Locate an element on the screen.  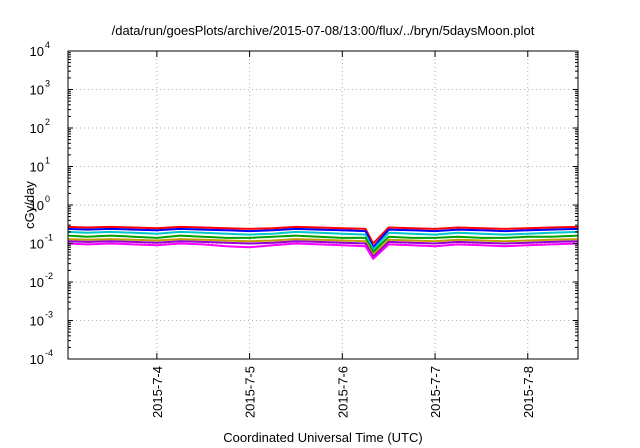
y-tick-exponent: -2 is located at coordinates (49, 276).